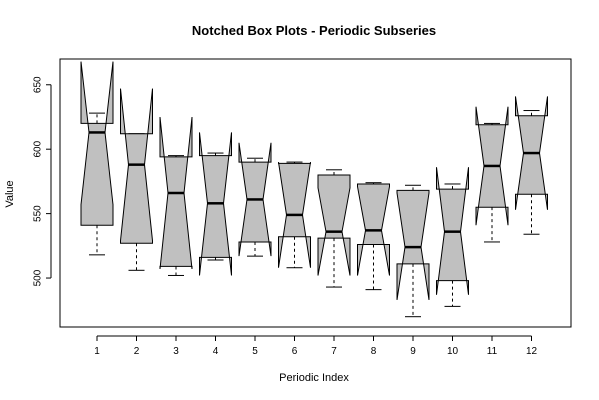 The width and height of the screenshot is (599, 400). What do you see at coordinates (532, 351) in the screenshot?
I see `x-tick-label: 12` at bounding box center [532, 351].